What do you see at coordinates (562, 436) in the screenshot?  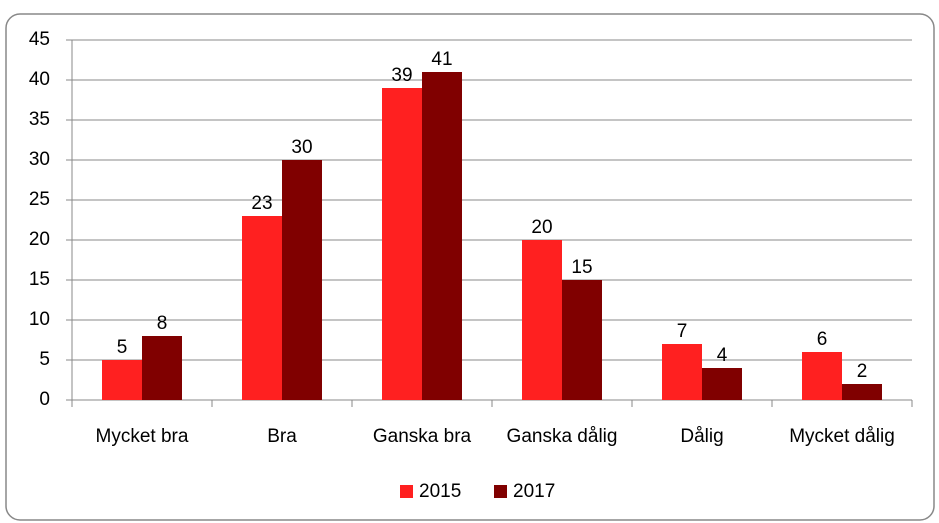 I see `x-tick-label: Ganska dålig` at bounding box center [562, 436].